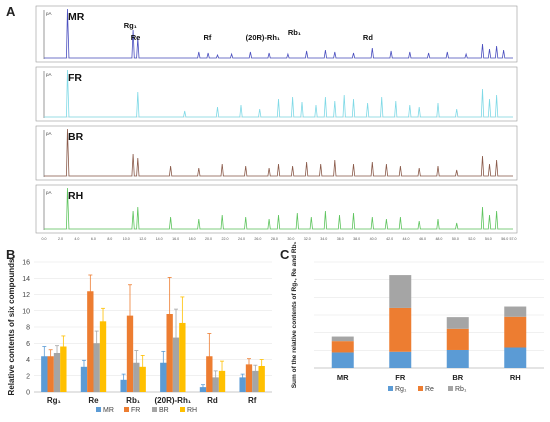  I want to click on bar-mr, so click(242, 384).